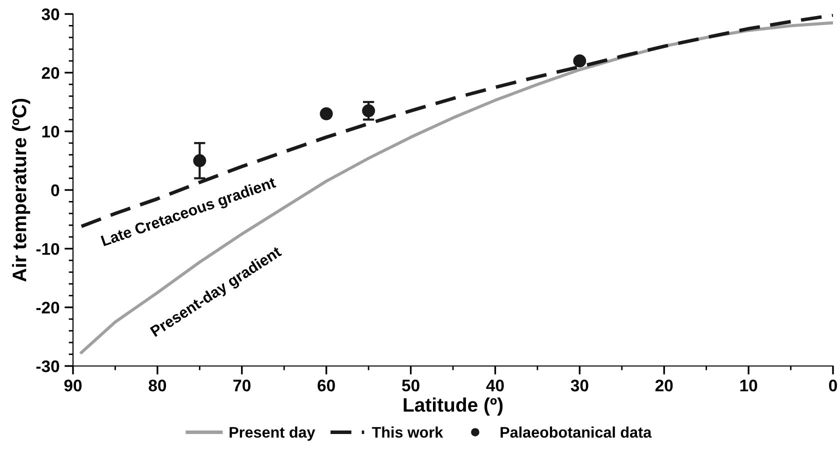  I want to click on y-tick-label: 20, so click(51, 73).